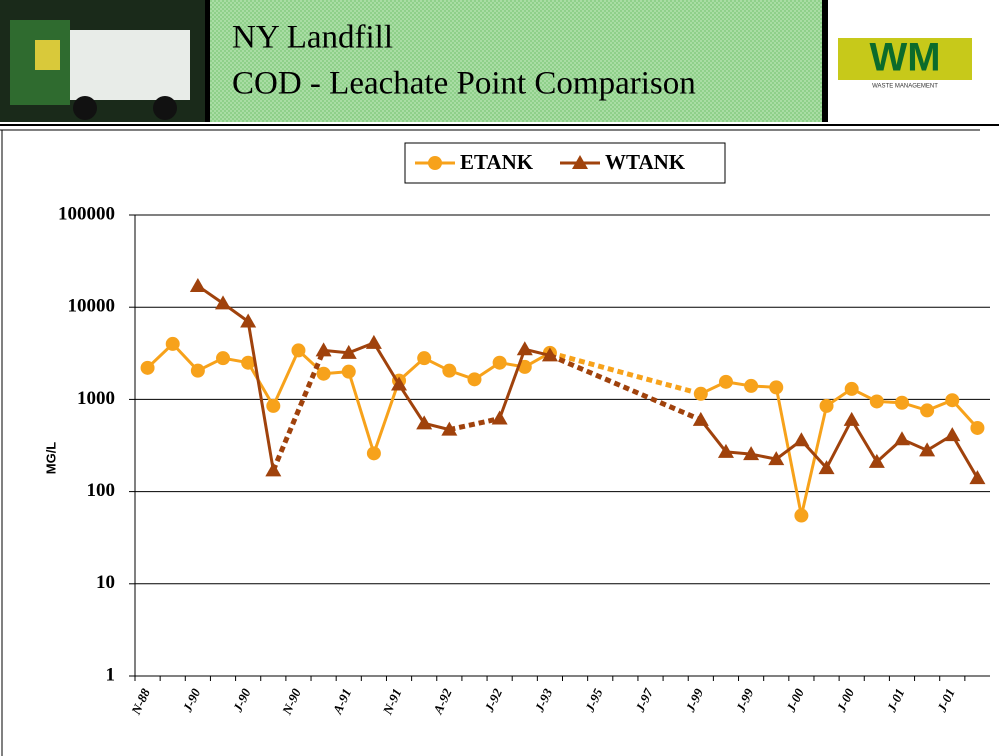 The height and width of the screenshot is (756, 999). What do you see at coordinates (645, 162) in the screenshot?
I see `legend-label: WTANK` at bounding box center [645, 162].